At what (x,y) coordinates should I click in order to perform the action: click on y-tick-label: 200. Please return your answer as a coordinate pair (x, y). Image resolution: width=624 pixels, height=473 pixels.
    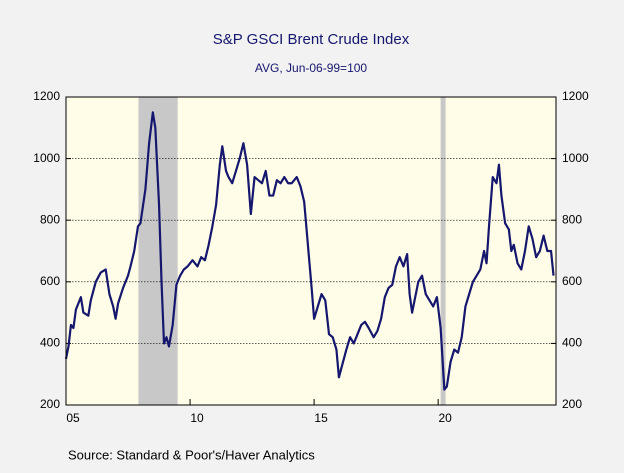
    Looking at the image, I should click on (50, 404).